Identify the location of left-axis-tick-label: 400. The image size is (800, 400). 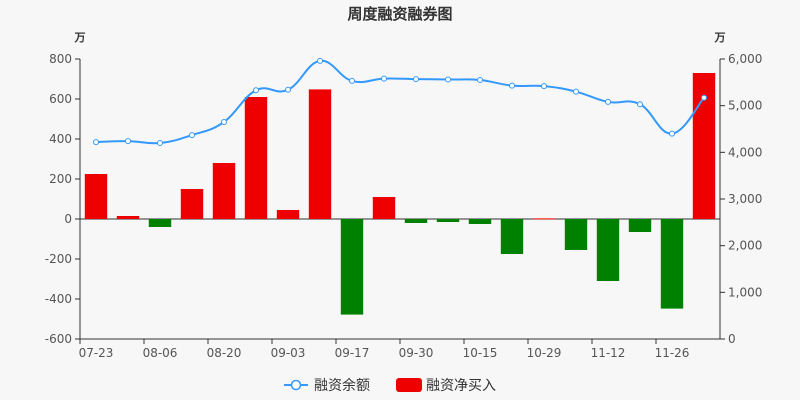
(60, 139).